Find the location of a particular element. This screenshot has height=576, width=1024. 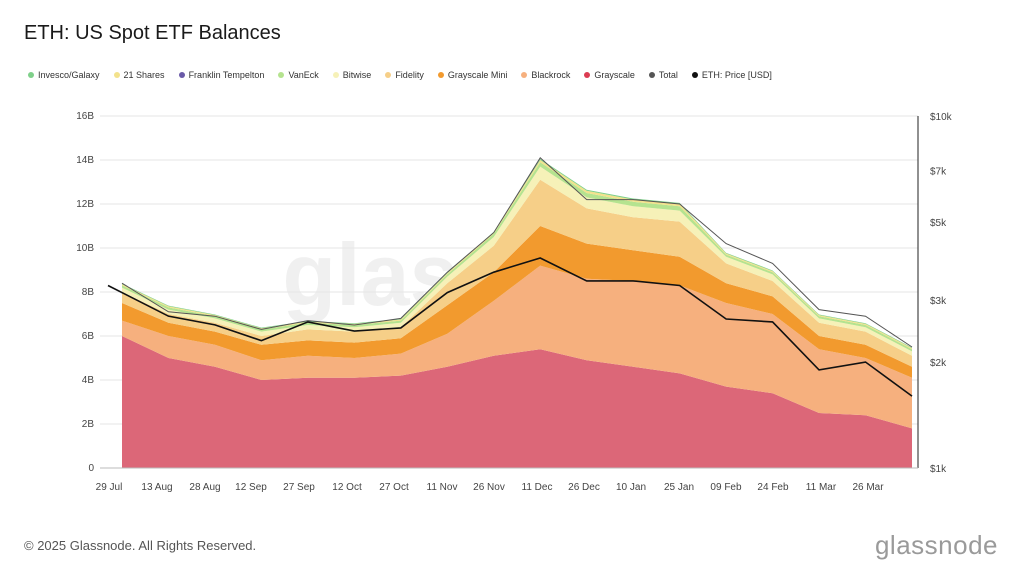

y2-tick-label: $10k is located at coordinates (941, 117).